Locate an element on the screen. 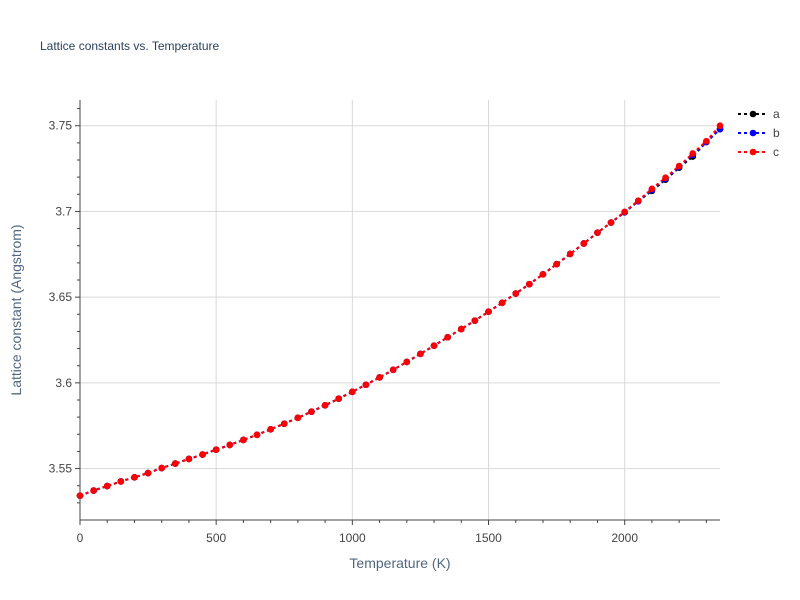 Image resolution: width=800 pixels, height=600 pixels. legend-item-b: b is located at coordinates (759, 133).